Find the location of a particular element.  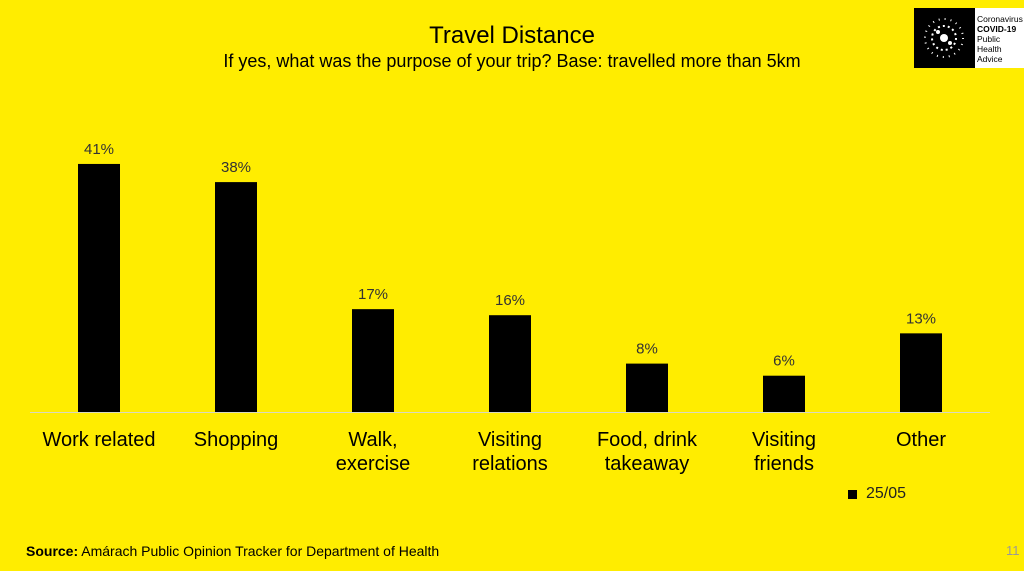

logo-line: Advice is located at coordinates (990, 59).